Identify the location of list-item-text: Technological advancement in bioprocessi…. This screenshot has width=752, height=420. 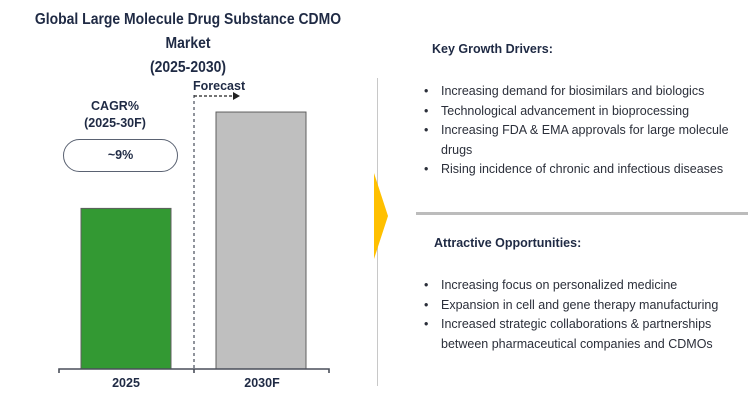
(565, 110).